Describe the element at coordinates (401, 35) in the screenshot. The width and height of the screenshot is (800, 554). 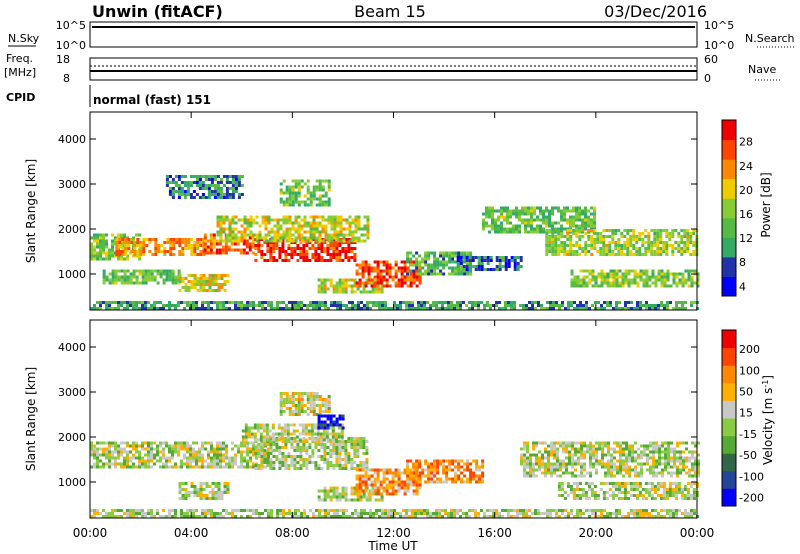
I see `nsky-panel: N.Sky 10^5 10^0 10^5 10^0 N.Search` at that location.